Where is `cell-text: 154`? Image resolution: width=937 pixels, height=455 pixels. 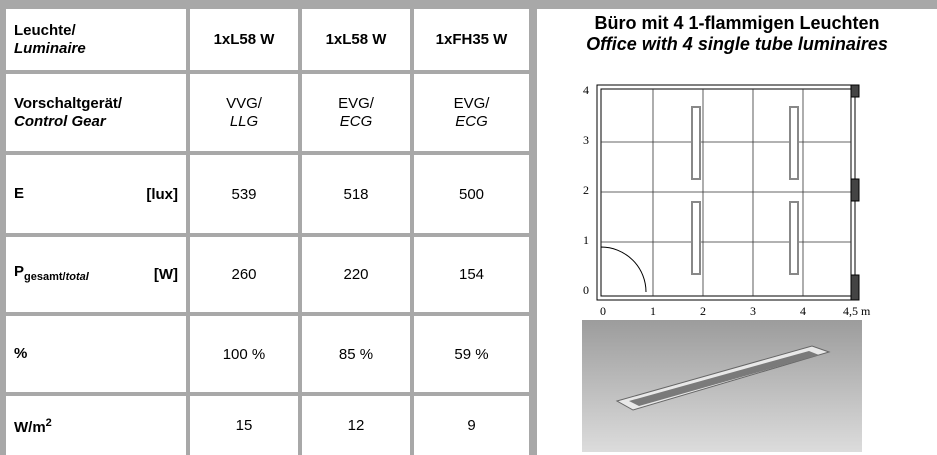
cell-text: 154 is located at coordinates (471, 274).